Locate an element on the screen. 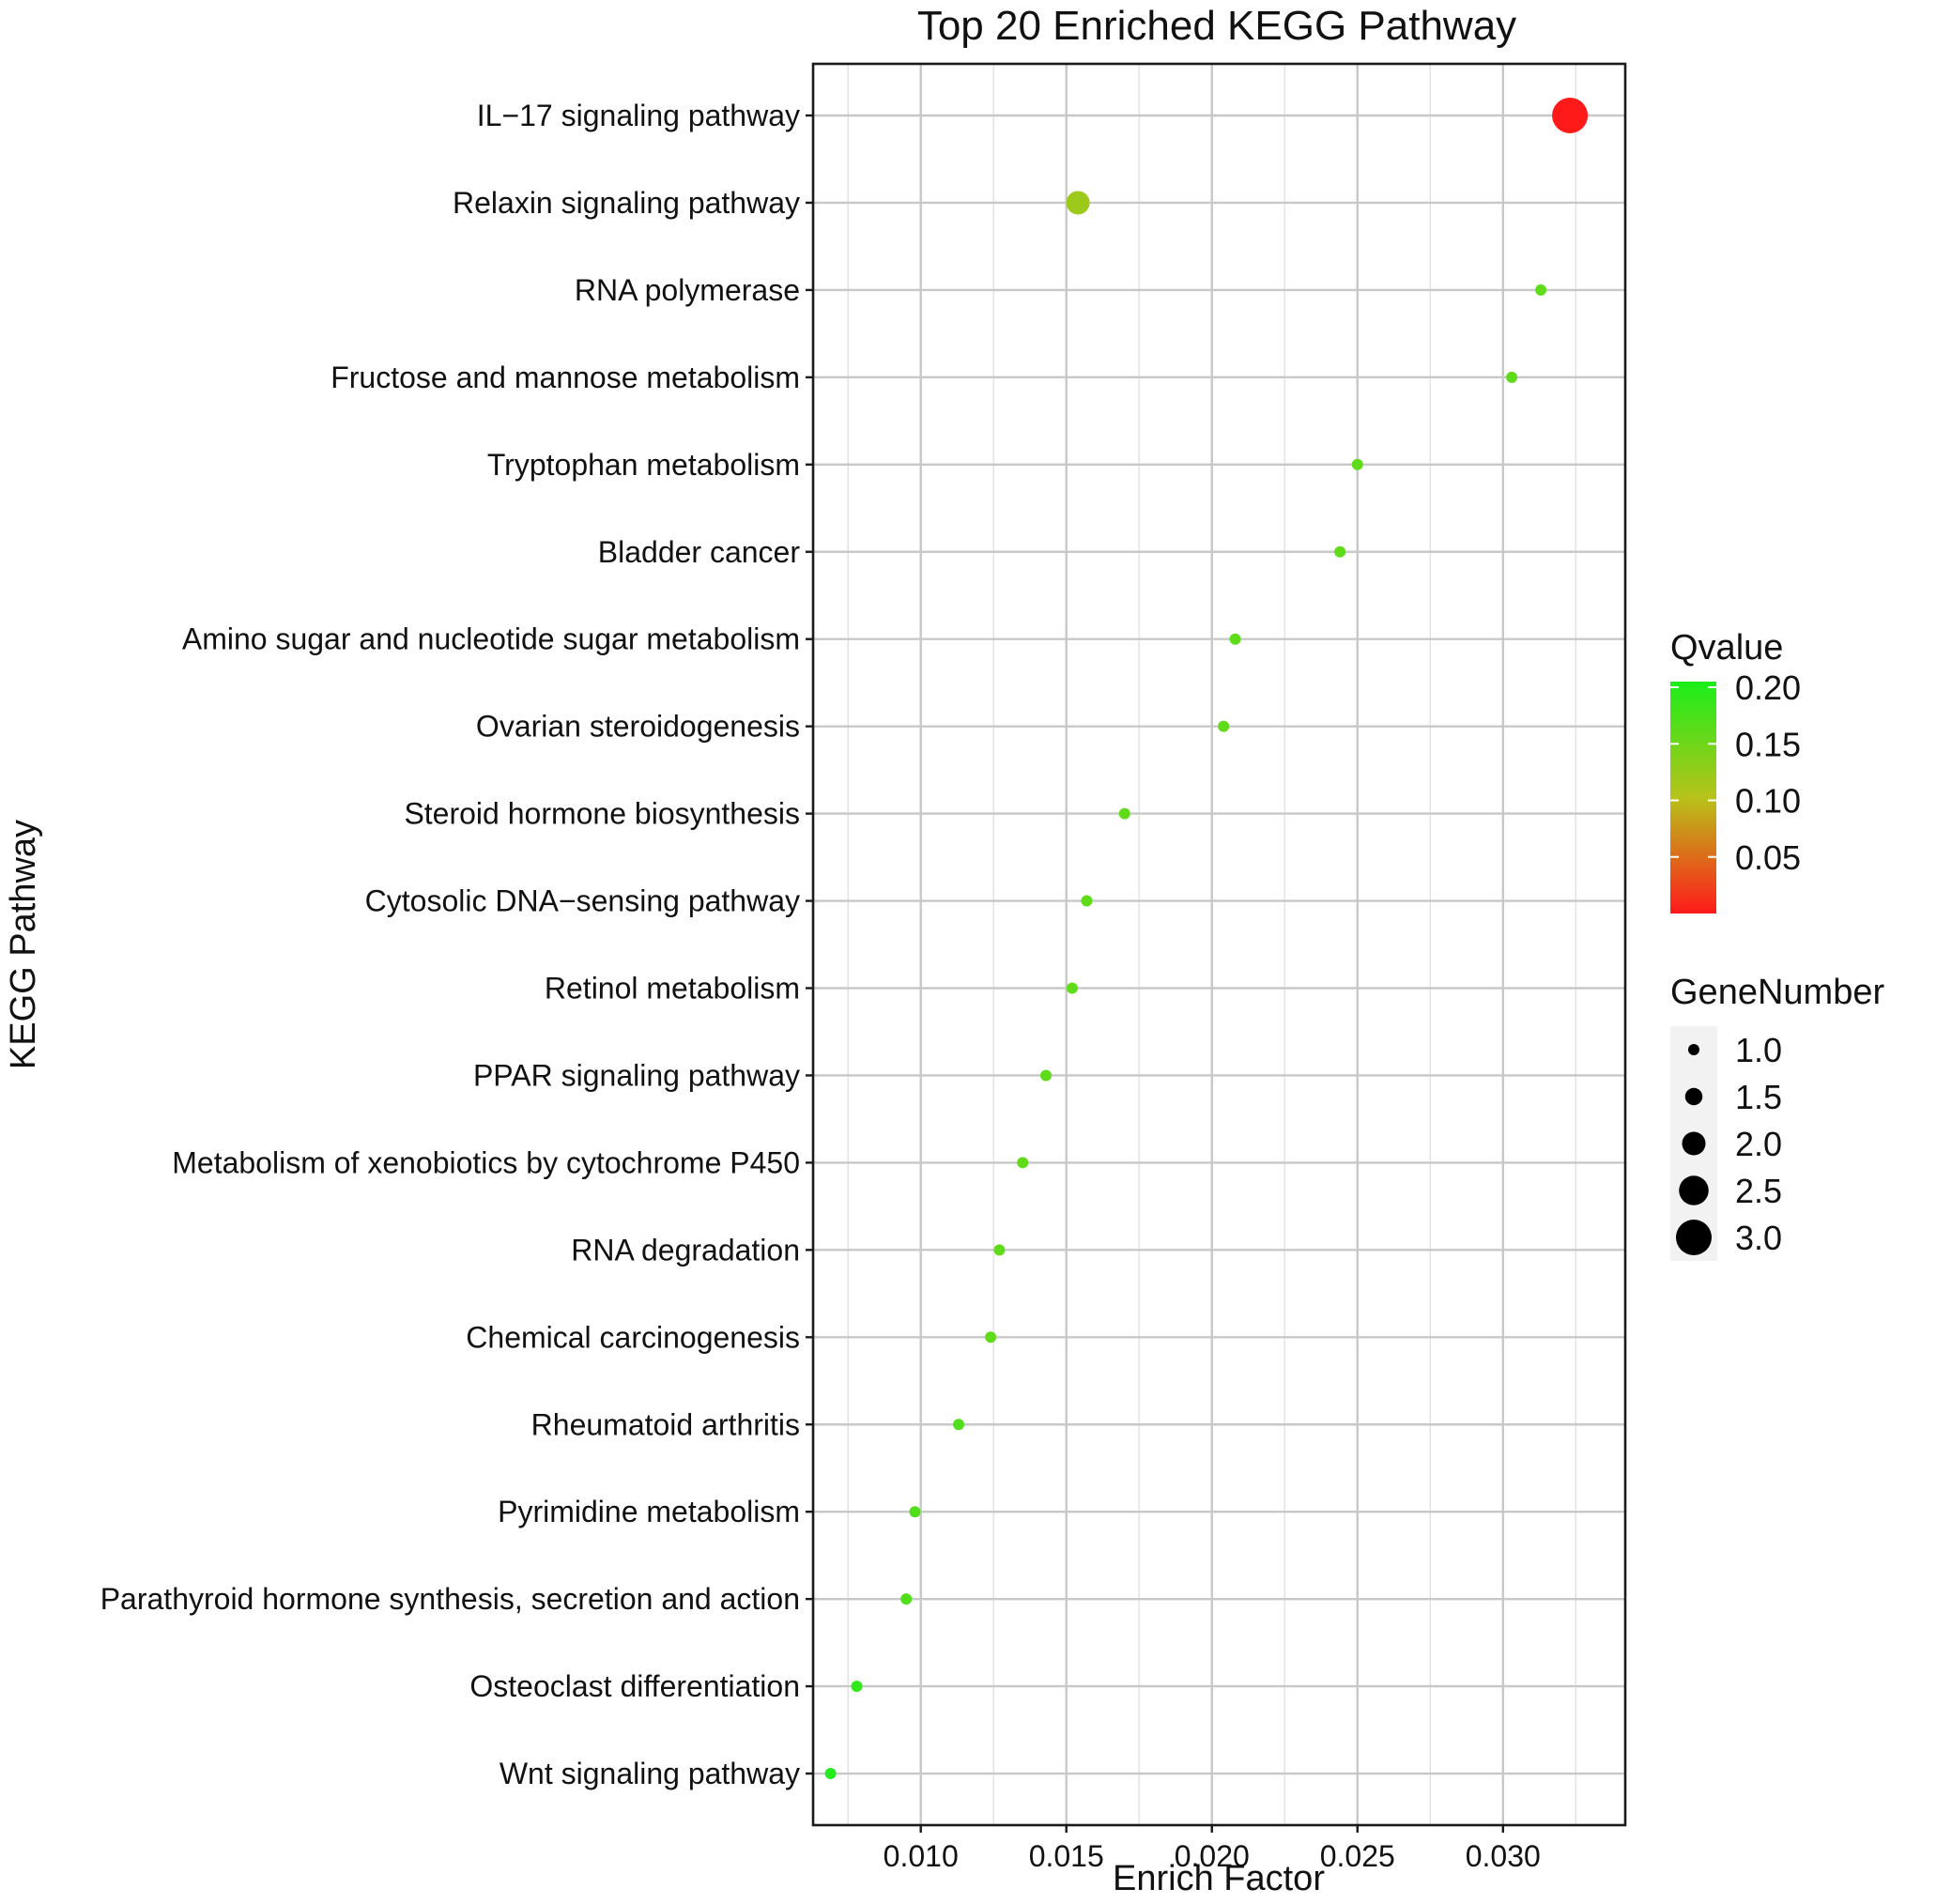 The width and height of the screenshot is (1952, 1904). x-axis-title: Enrich Factor is located at coordinates (1219, 1878).